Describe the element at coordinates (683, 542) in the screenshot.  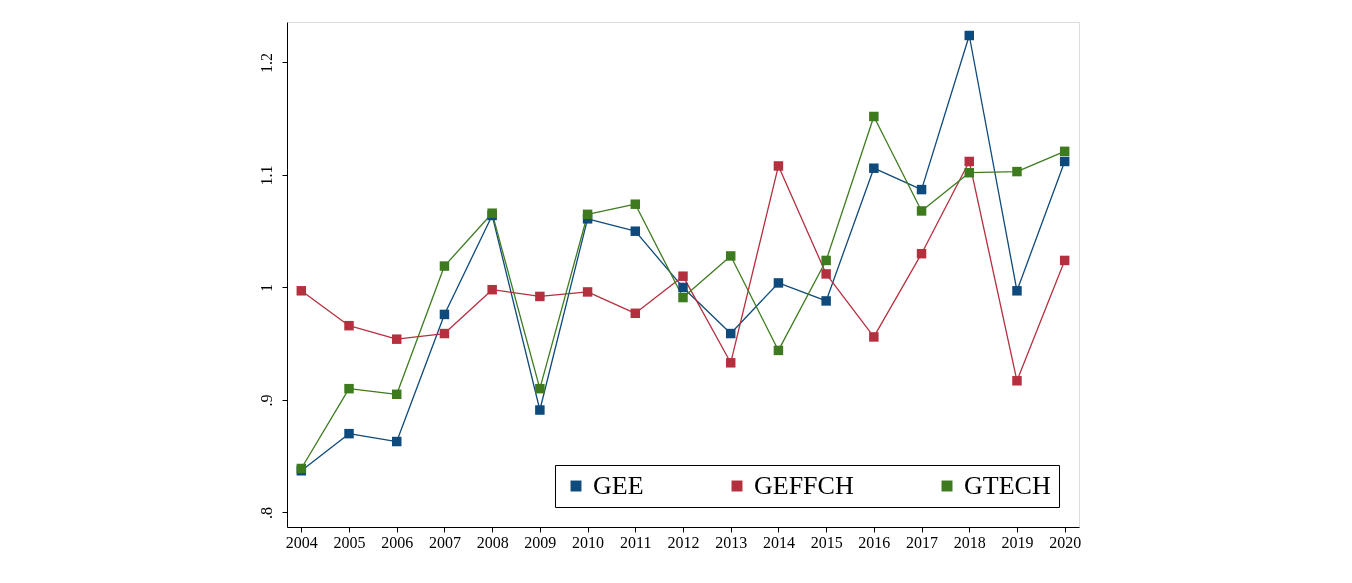
I see `x-tick-label: 2012` at that location.